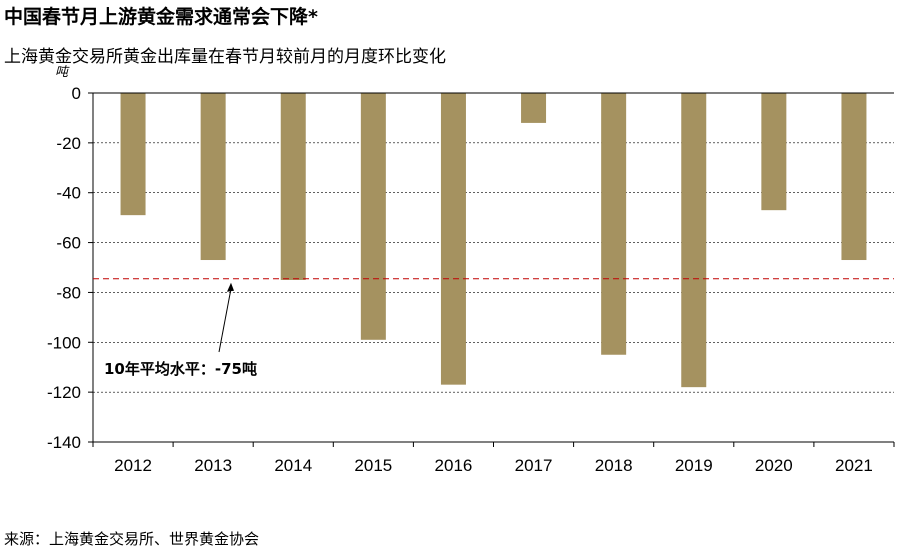 The width and height of the screenshot is (904, 552). I want to click on bar-2014, so click(293, 186).